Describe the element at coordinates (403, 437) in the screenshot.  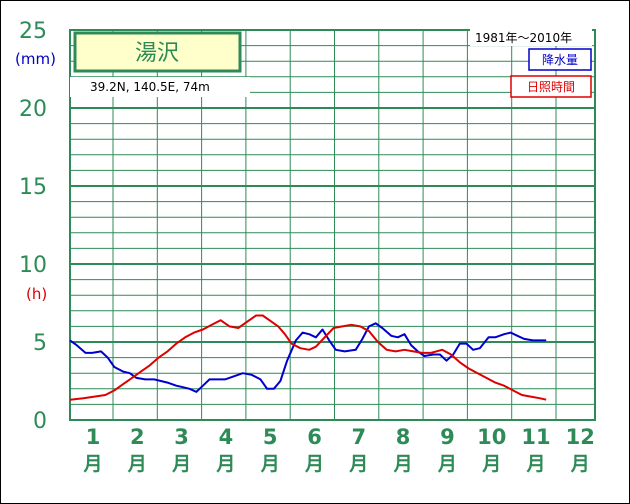
I see `month-number-label: 8` at that location.